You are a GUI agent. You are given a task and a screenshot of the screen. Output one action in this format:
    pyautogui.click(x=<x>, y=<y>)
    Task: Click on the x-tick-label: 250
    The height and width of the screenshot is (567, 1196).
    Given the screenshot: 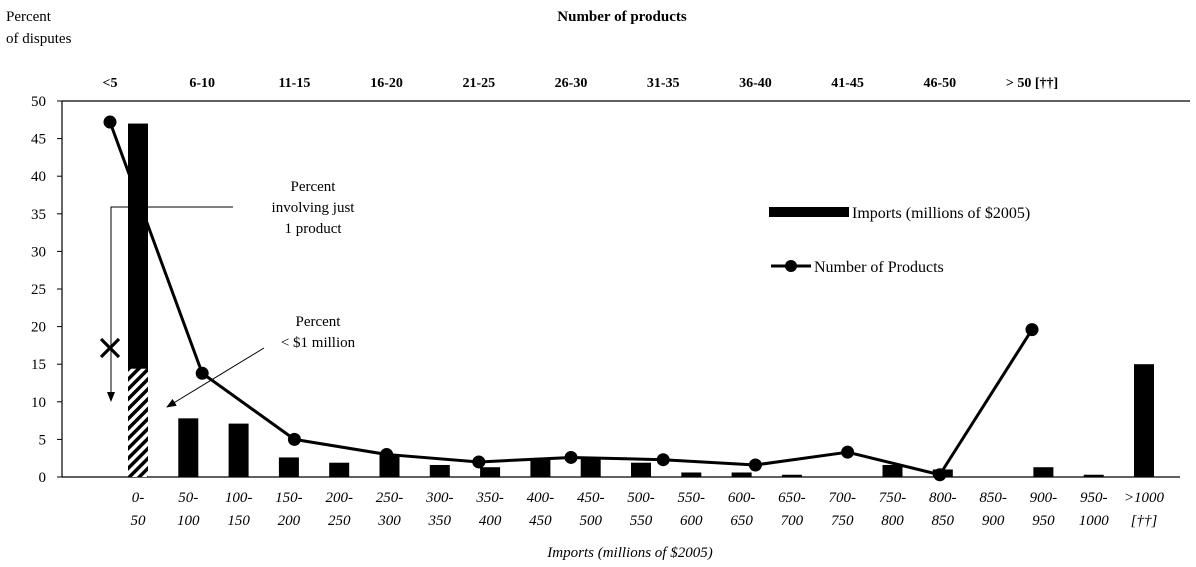 What is the action you would take?
    pyautogui.click(x=339, y=521)
    